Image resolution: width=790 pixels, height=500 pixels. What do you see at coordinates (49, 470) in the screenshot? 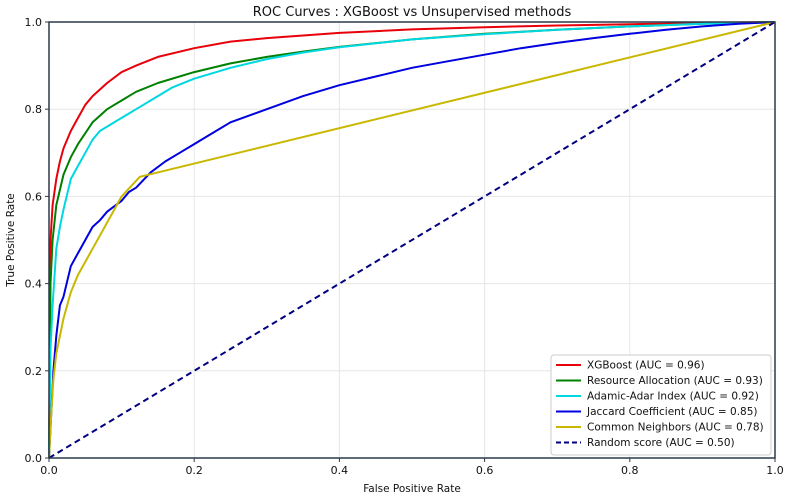
I see `x-tick-label: 0.0` at bounding box center [49, 470].